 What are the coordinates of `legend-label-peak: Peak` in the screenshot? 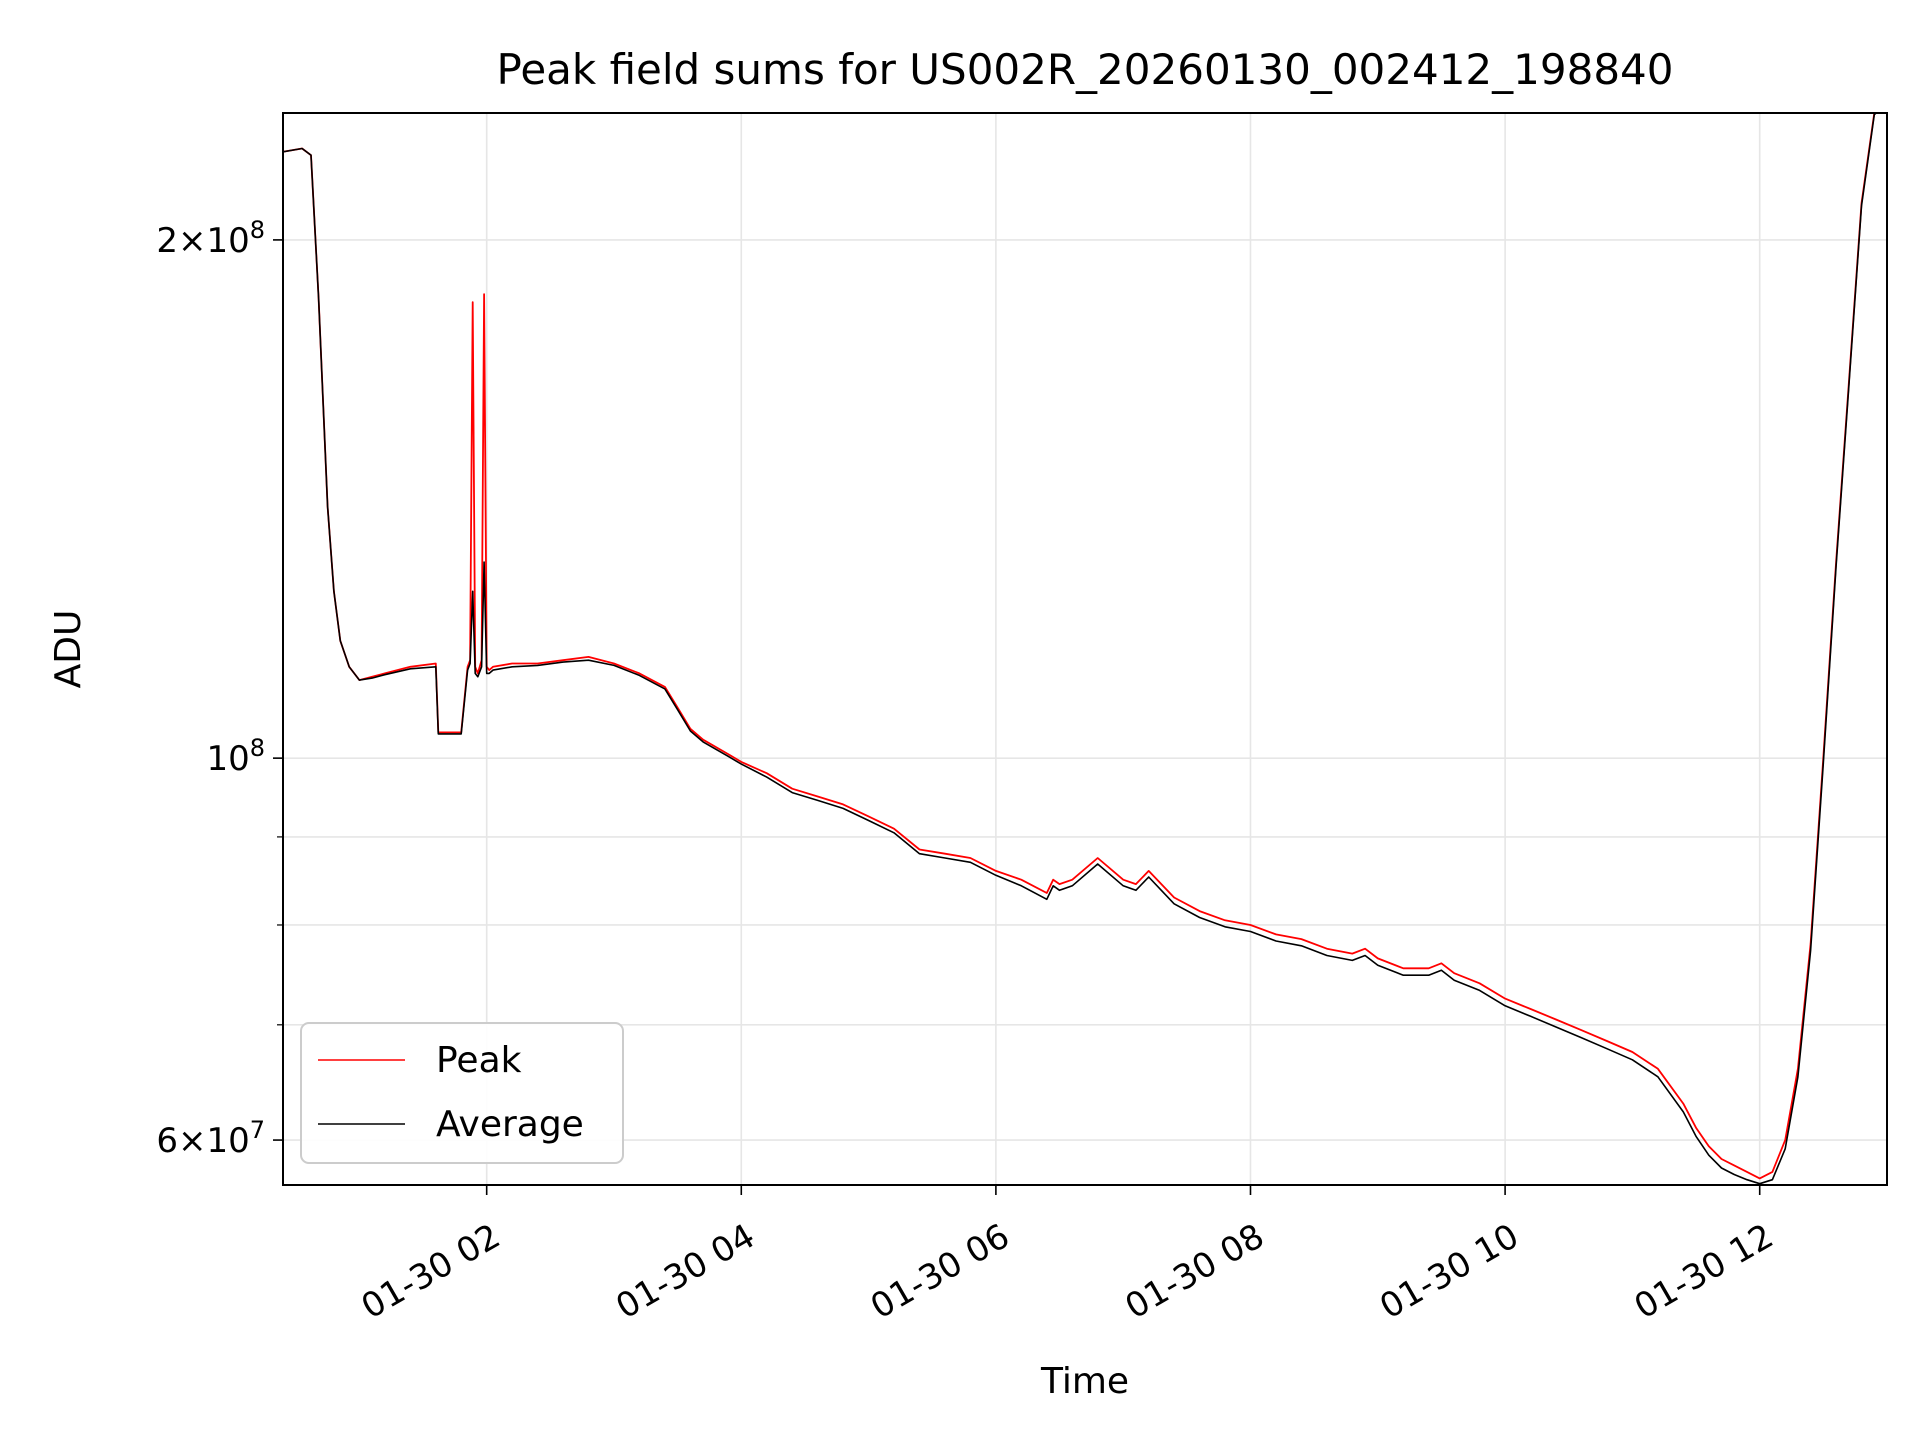 It's located at (479, 1060).